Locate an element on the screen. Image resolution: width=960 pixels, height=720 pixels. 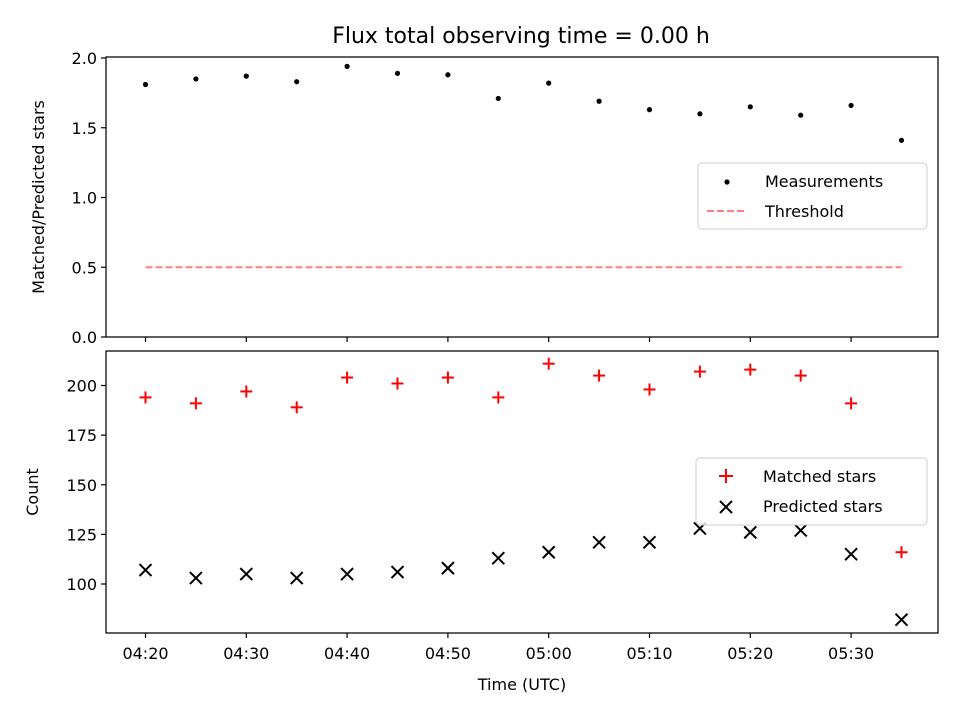
top-y-tick-label: 2.0 is located at coordinates (84, 58).